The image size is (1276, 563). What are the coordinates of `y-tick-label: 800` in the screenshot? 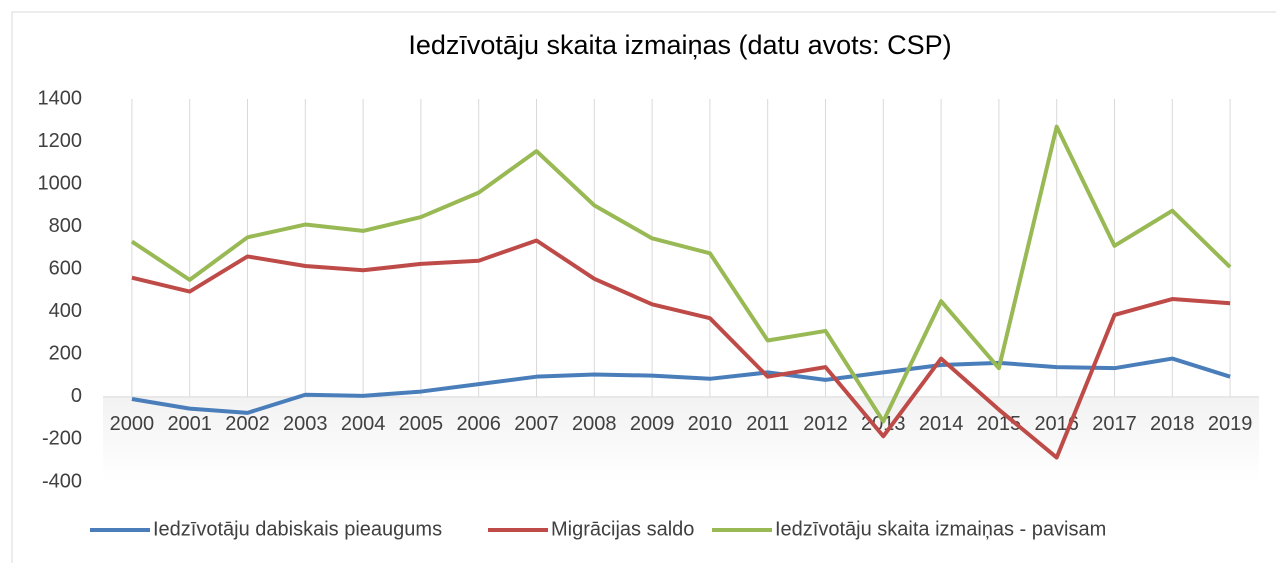 It's located at (65, 226).